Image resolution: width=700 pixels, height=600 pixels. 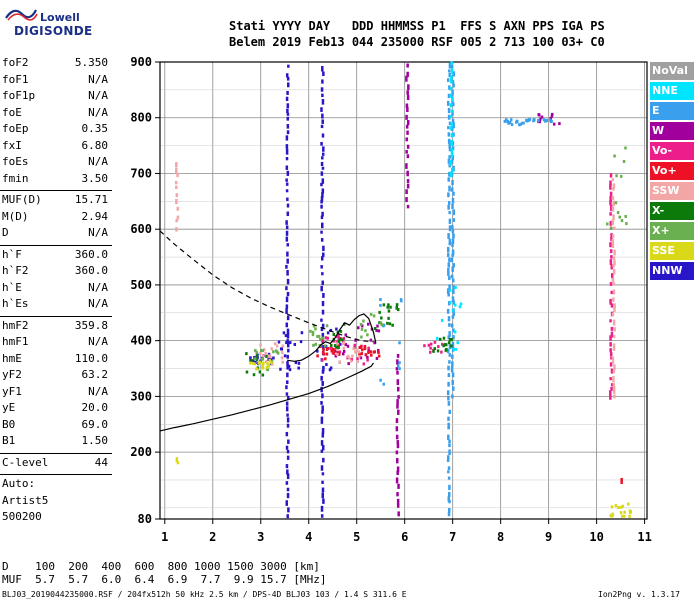 I want to click on param-row: fxI 6.80, so click(x=56, y=147).